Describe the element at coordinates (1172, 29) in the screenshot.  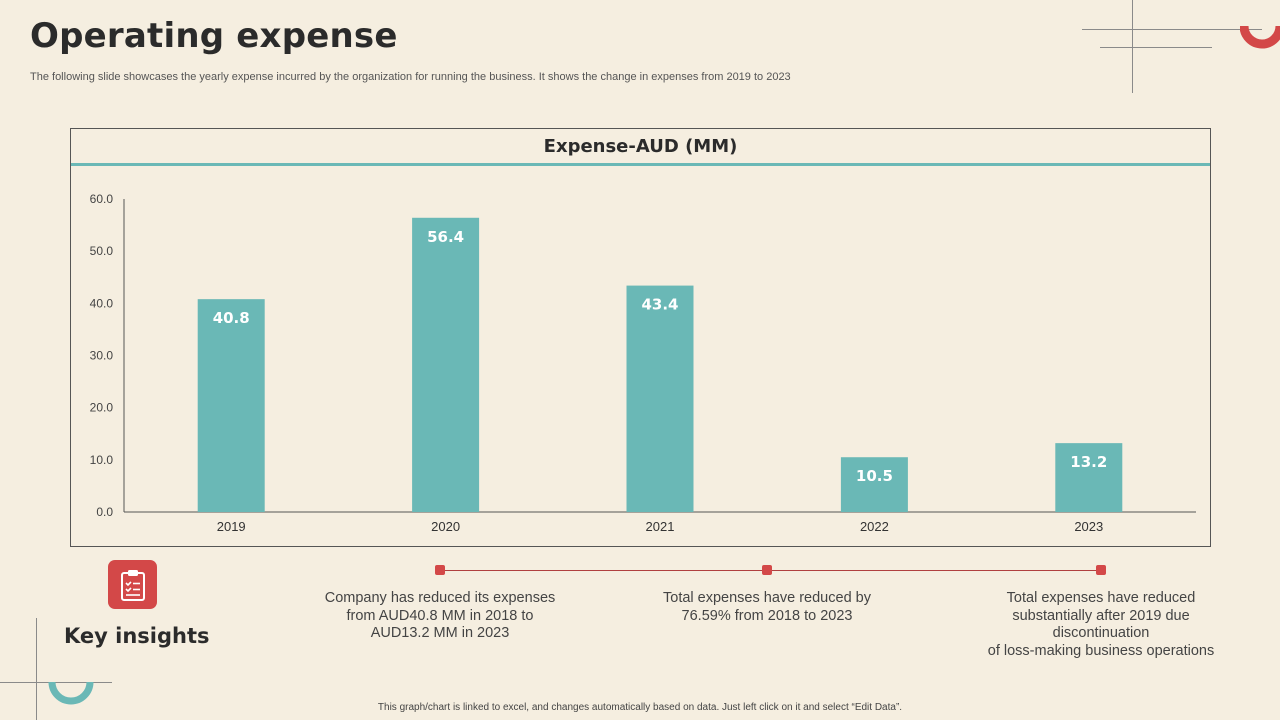
I see `deco-line-top-h1` at that location.